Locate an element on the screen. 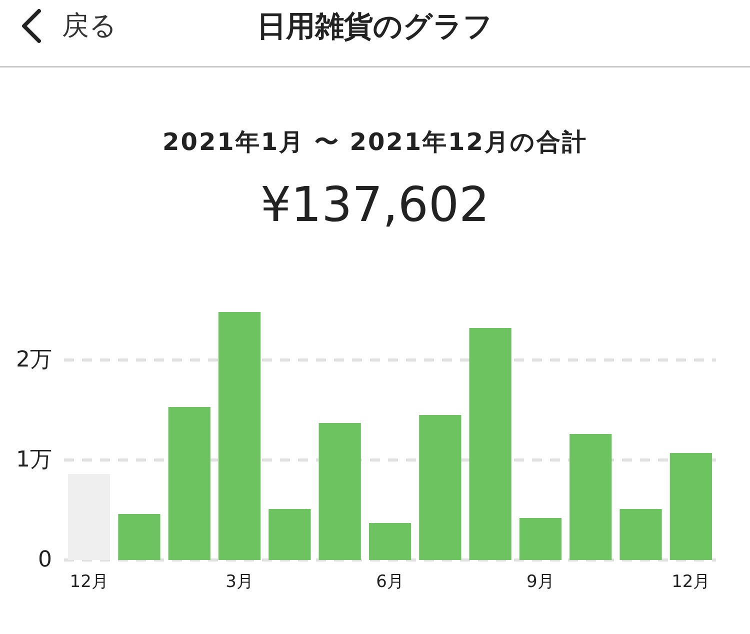 The width and height of the screenshot is (750, 634). text: ¥137,602 is located at coordinates (375, 205).